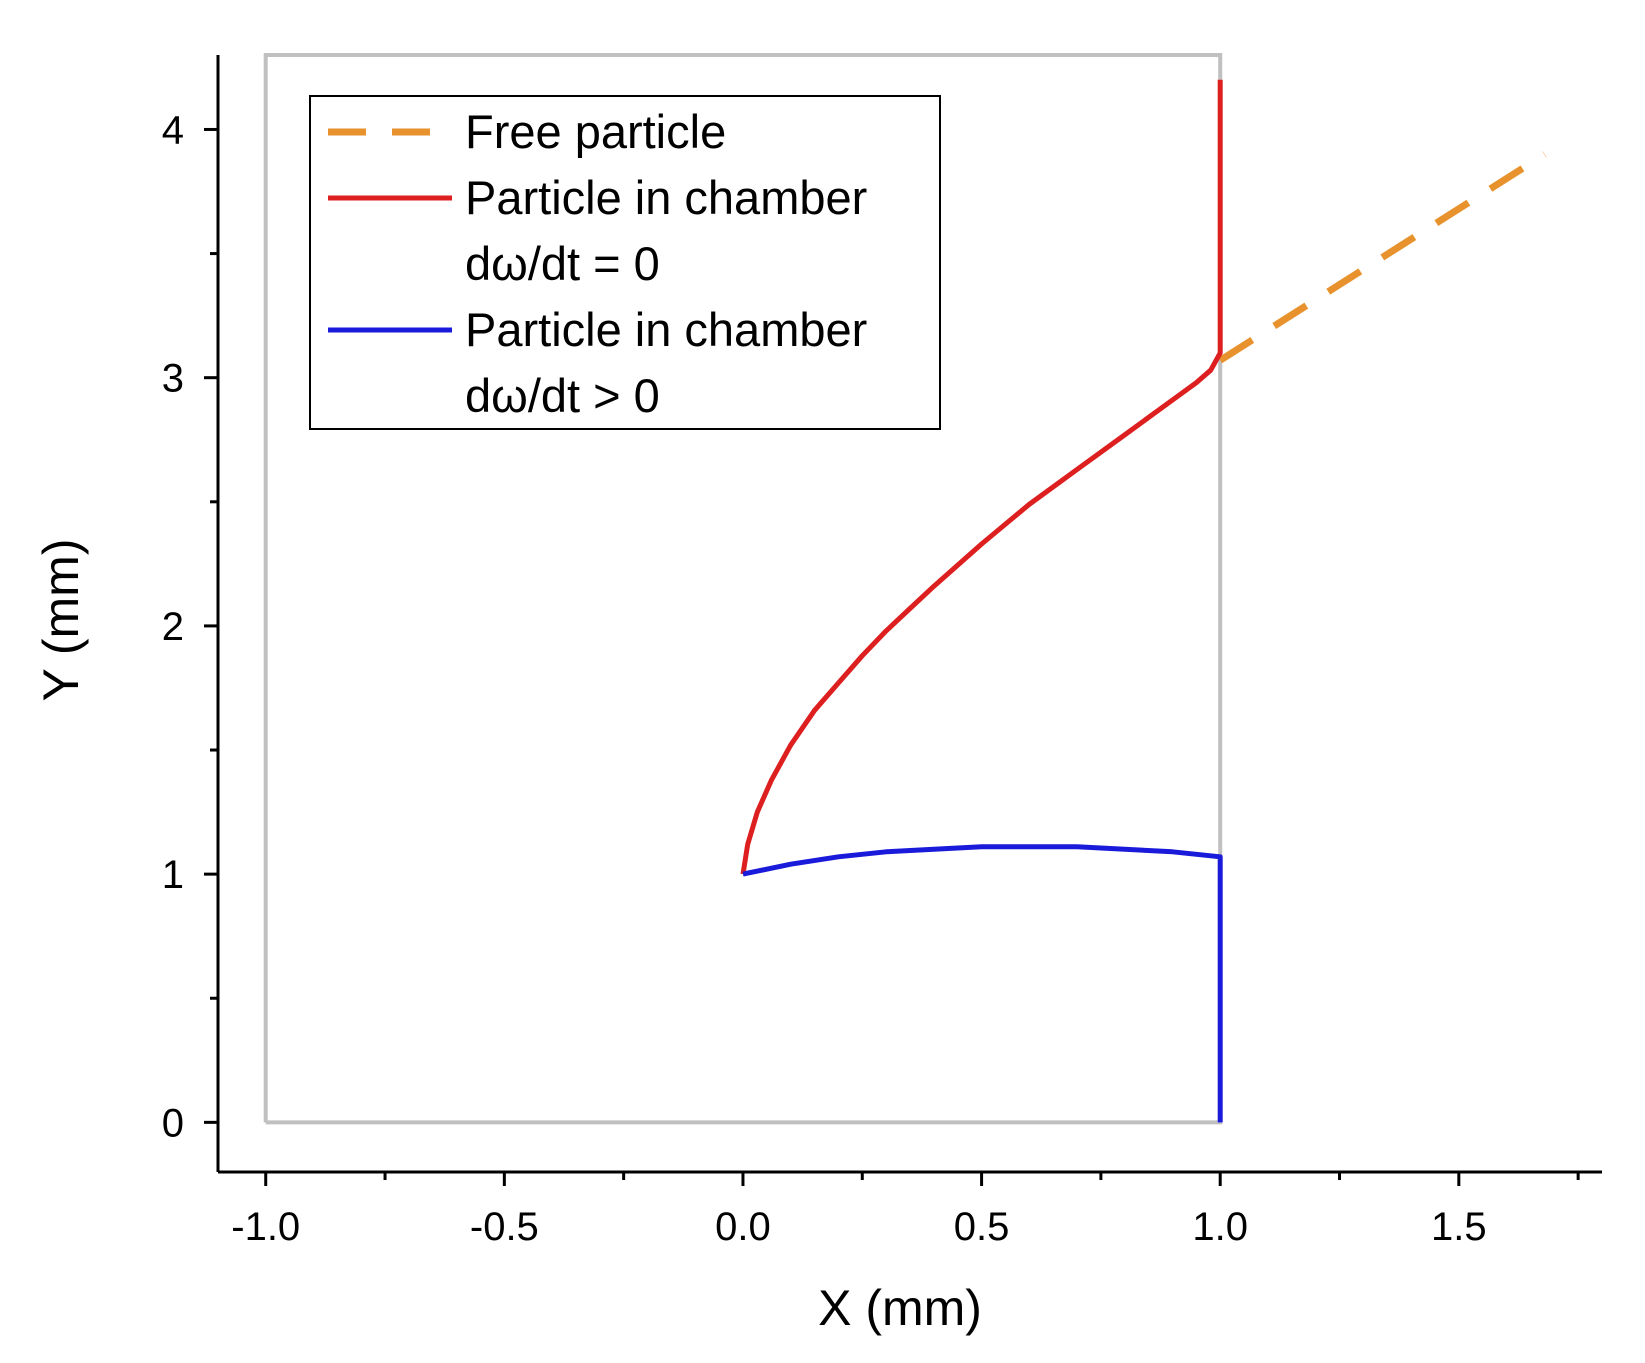  Describe the element at coordinates (595, 131) in the screenshot. I see `legend-label-0: Free particle` at that location.